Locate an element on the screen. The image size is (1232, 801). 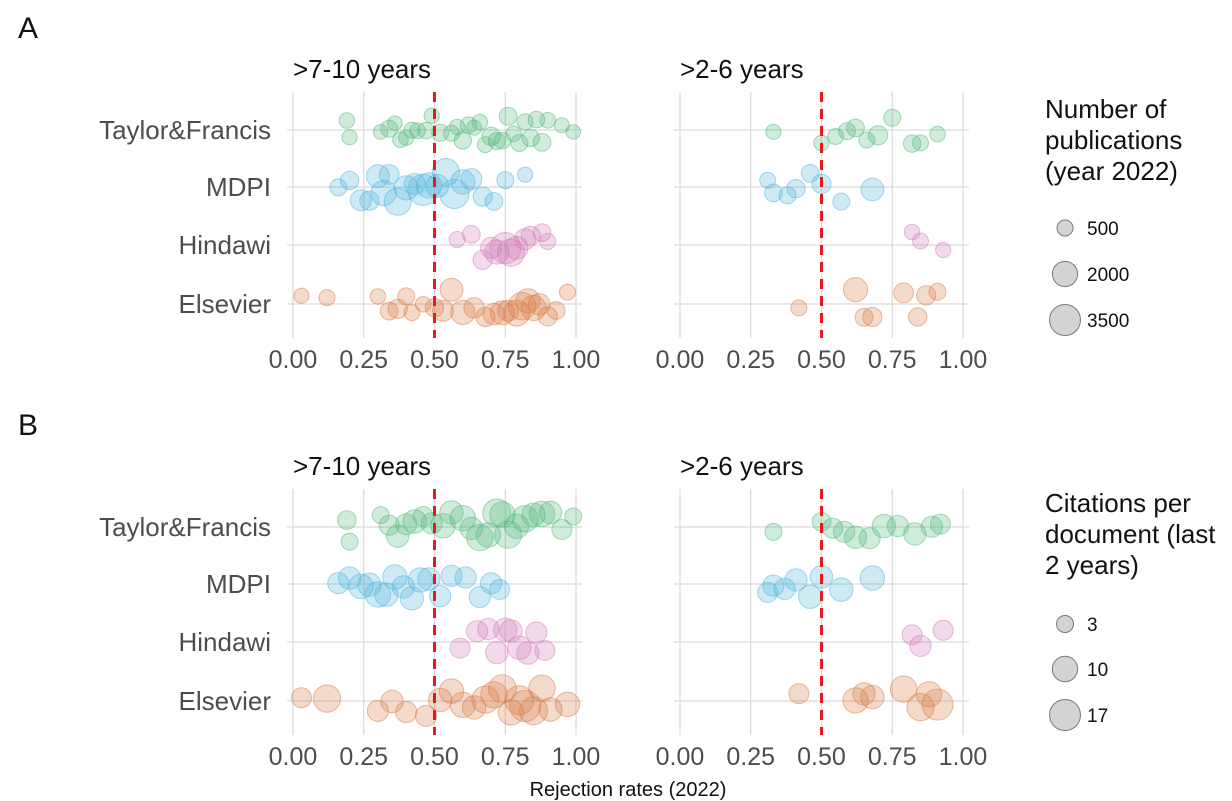
legend-key-label: 10 is located at coordinates (1097, 670).